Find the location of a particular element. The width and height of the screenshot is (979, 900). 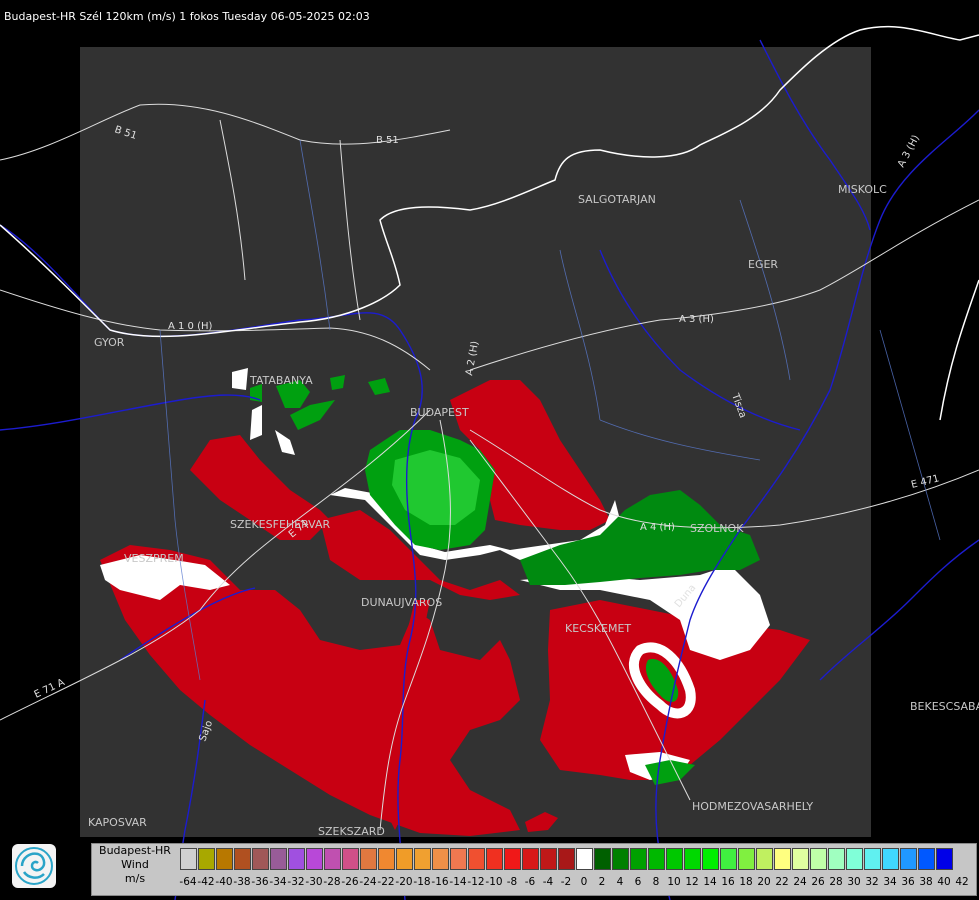

legend-tick-label: -64 is located at coordinates (188, 882).